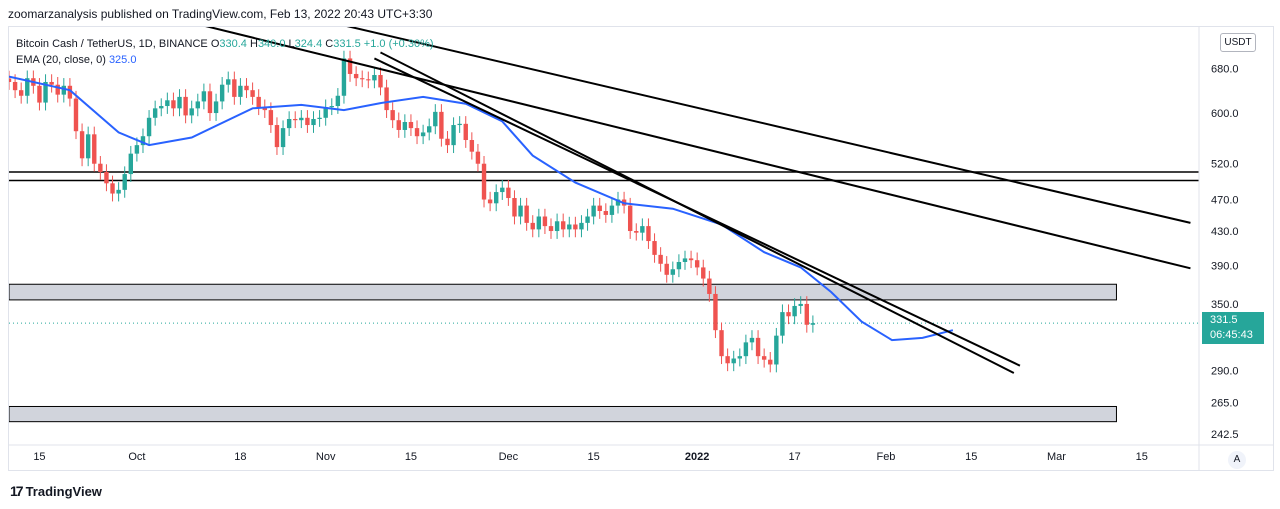  I want to click on price-tick-label: 350.0, so click(1225, 305).